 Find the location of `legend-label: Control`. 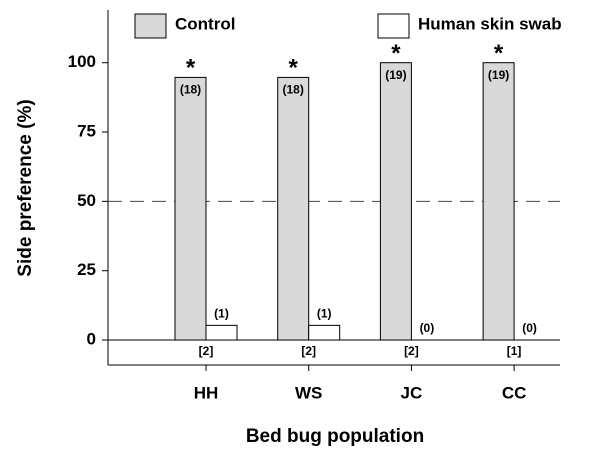

legend-label: Control is located at coordinates (205, 23).